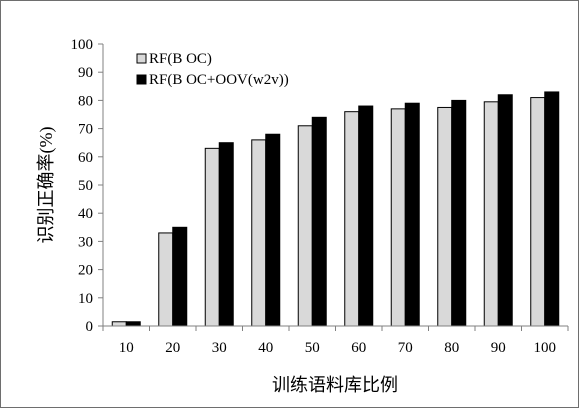  What do you see at coordinates (545, 348) in the screenshot?
I see `x-tick-label: 100` at bounding box center [545, 348].